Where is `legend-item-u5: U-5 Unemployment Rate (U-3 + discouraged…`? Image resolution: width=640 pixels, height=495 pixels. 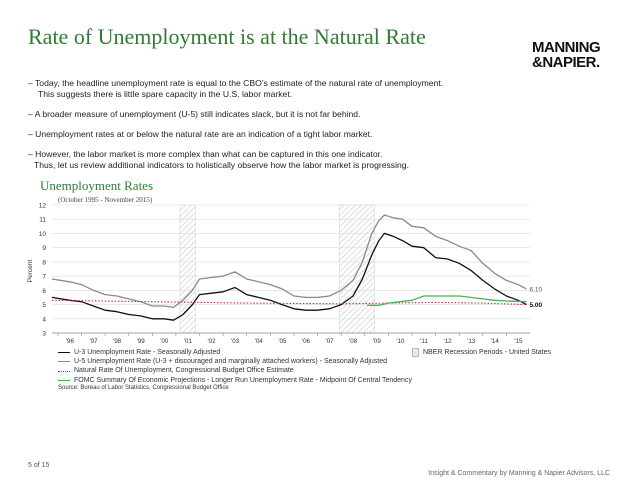
legend-item-u5: U-5 Unemployment Rate (U-3 + discouraged… is located at coordinates (235, 361).